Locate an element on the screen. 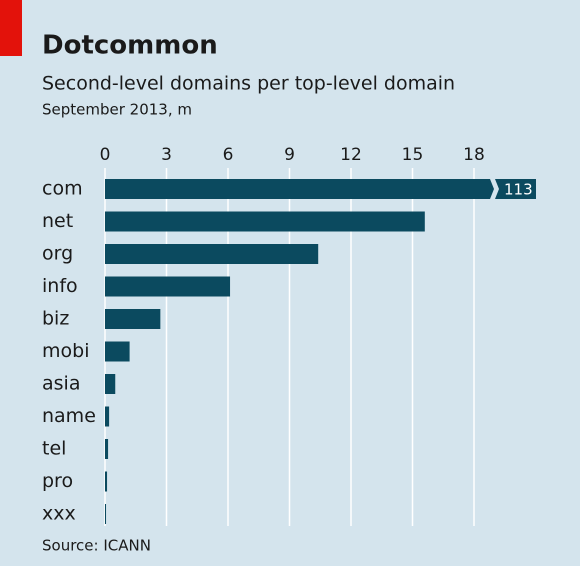 Image resolution: width=580 pixels, height=566 pixels. y-tick-label: name is located at coordinates (69, 416).